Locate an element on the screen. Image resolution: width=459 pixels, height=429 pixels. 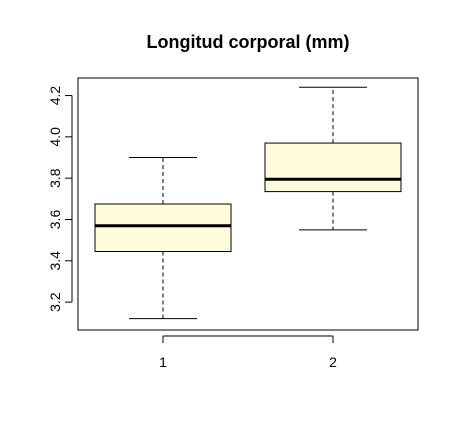
x-tick-label: 2 is located at coordinates (333, 362).